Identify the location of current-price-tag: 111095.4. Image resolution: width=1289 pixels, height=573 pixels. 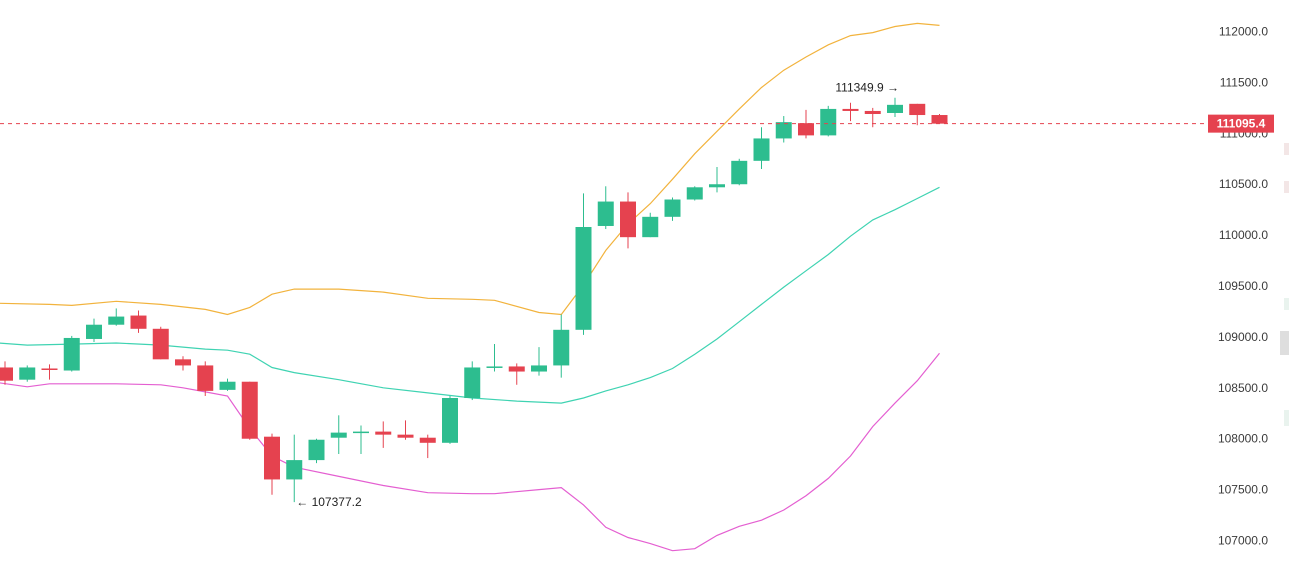
(1241, 123).